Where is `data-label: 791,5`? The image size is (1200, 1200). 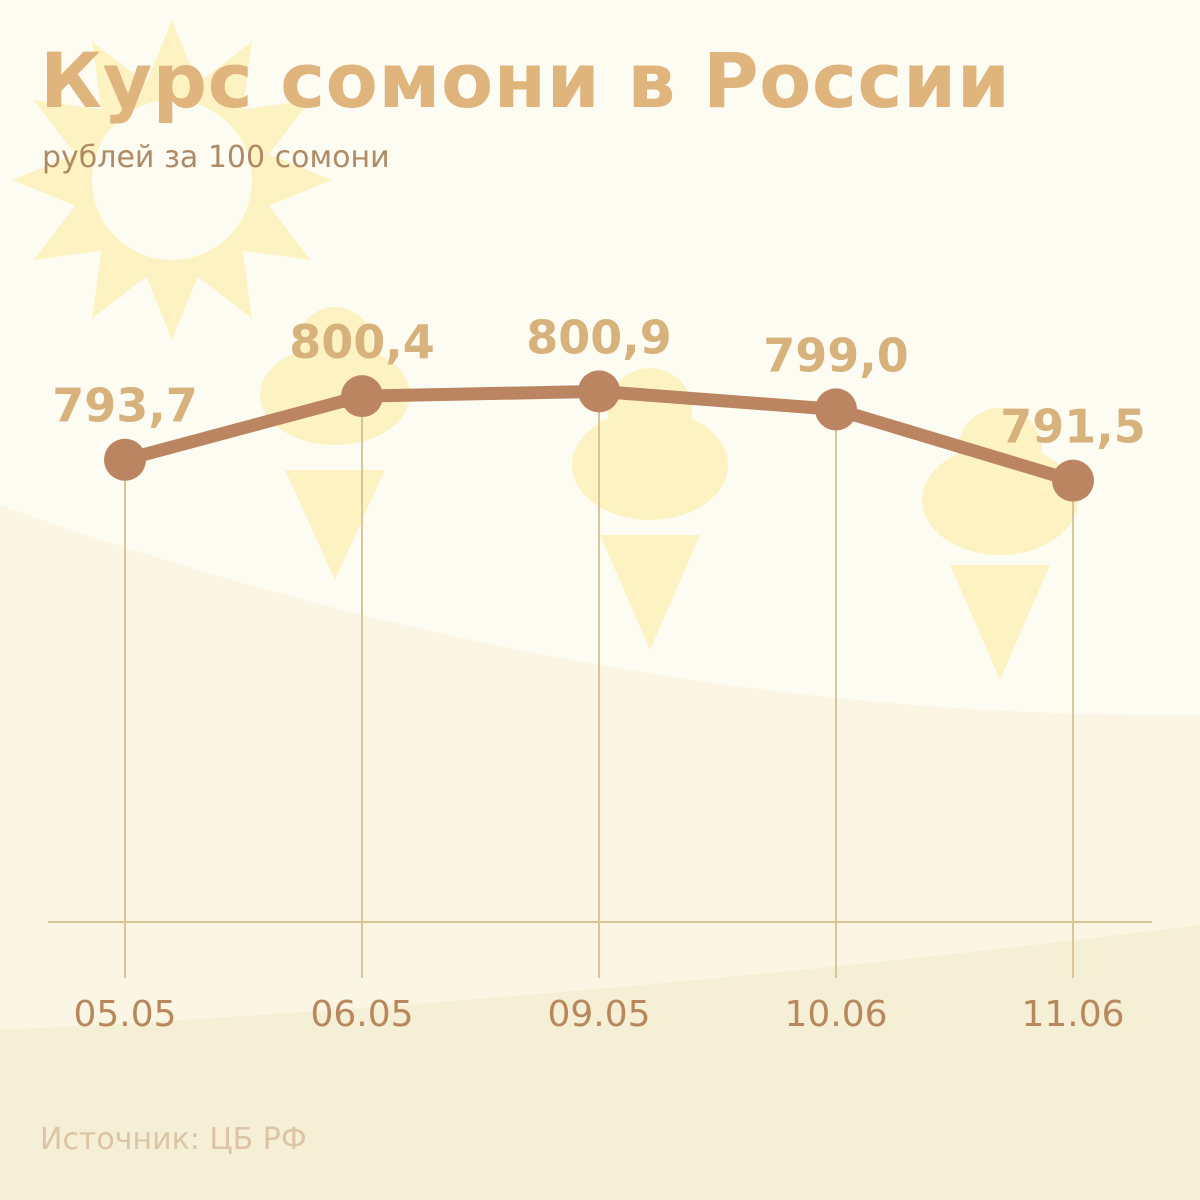
data-label: 791,5 is located at coordinates (1073, 427).